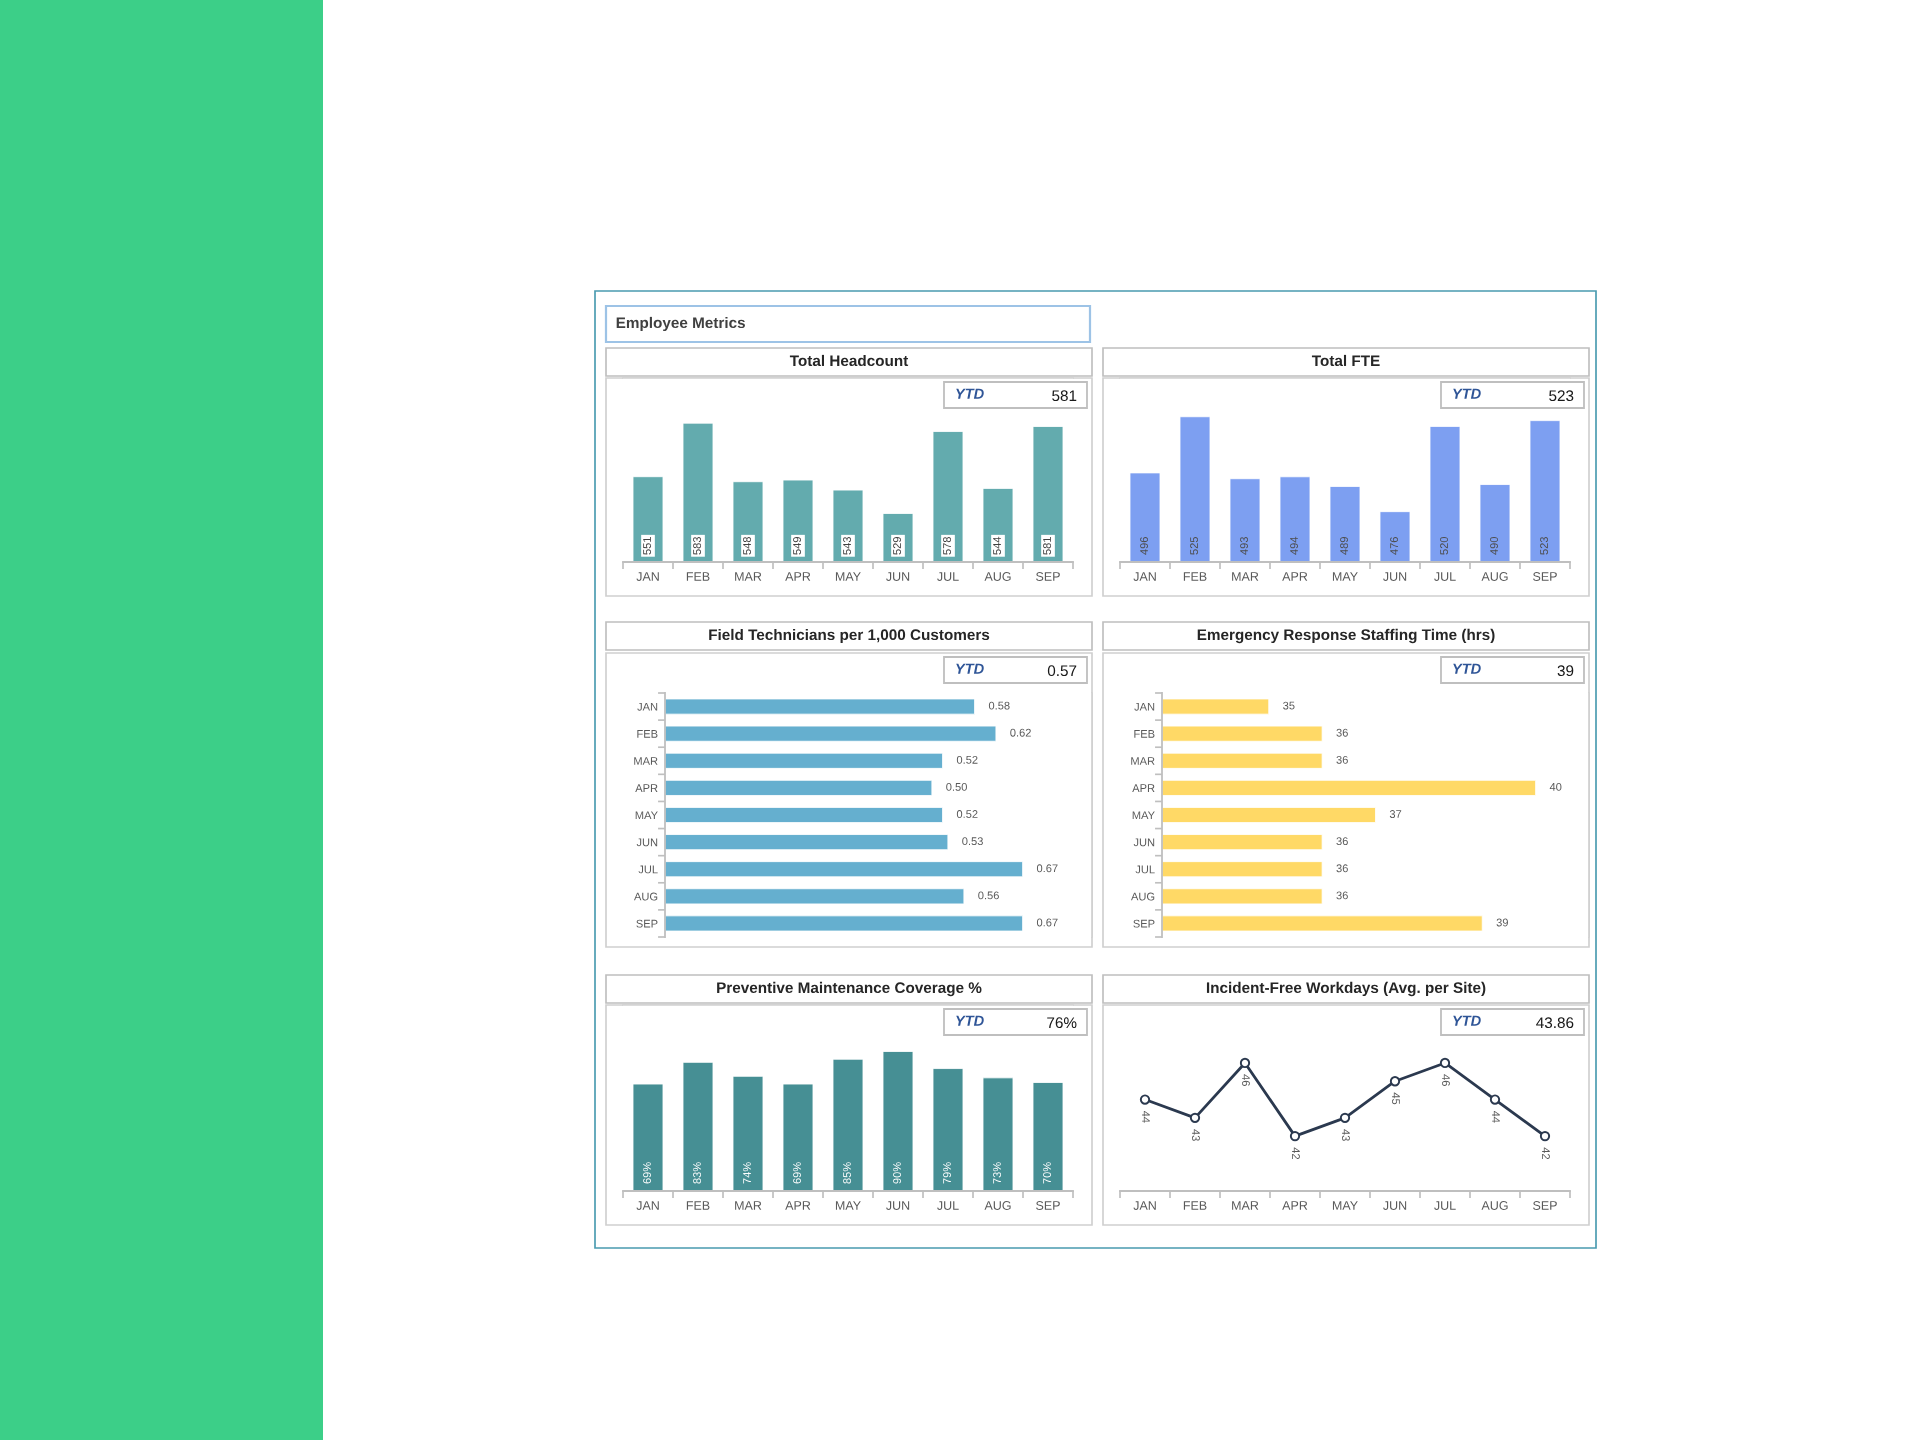 The width and height of the screenshot is (1920, 1440). Describe the element at coordinates (849, 989) in the screenshot. I see `chart-title: Preventive Maintenance Coverage %` at that location.